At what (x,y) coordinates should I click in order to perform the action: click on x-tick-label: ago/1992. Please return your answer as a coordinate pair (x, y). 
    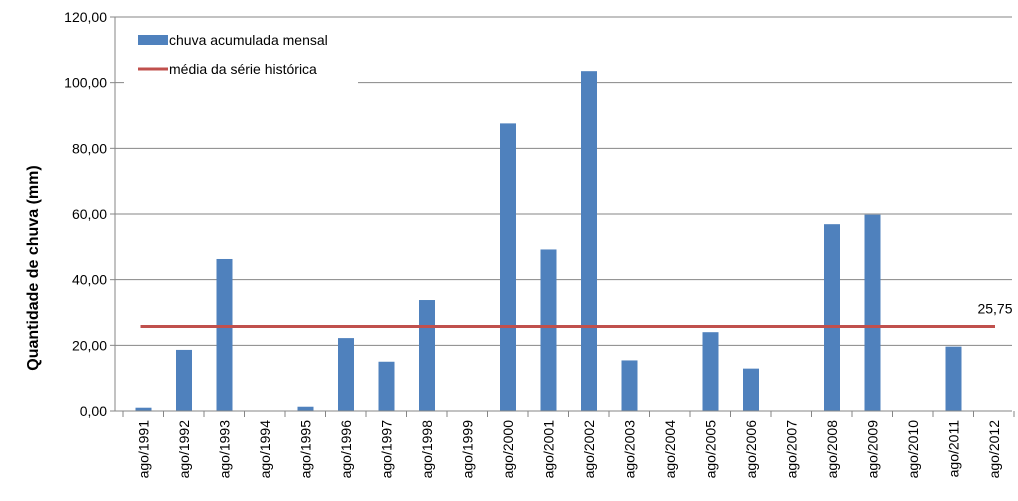
    Looking at the image, I should click on (184, 449).